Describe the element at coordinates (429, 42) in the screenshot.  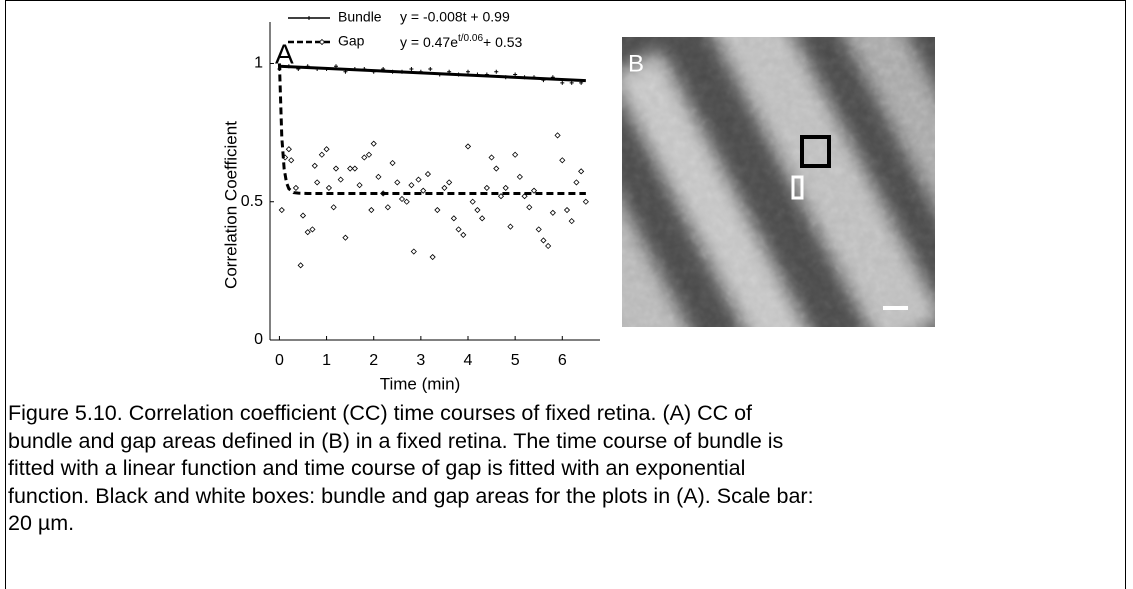
I see `legend-equation-part: y = 0.47e` at that location.